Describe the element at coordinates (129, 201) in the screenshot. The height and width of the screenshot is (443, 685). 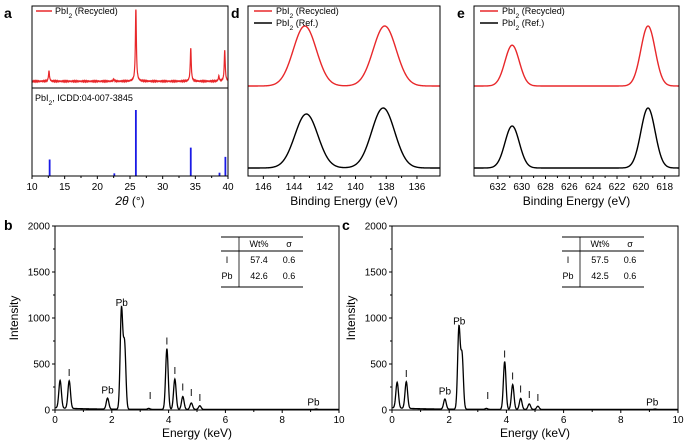
I see `x-axis-label: 2θ (°)` at that location.